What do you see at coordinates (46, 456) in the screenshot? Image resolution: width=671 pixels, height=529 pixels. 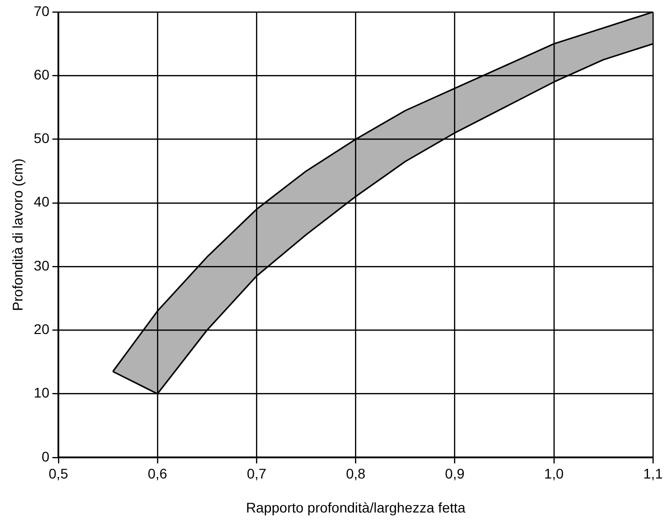 I see `y-tick-label: 0` at bounding box center [46, 456].